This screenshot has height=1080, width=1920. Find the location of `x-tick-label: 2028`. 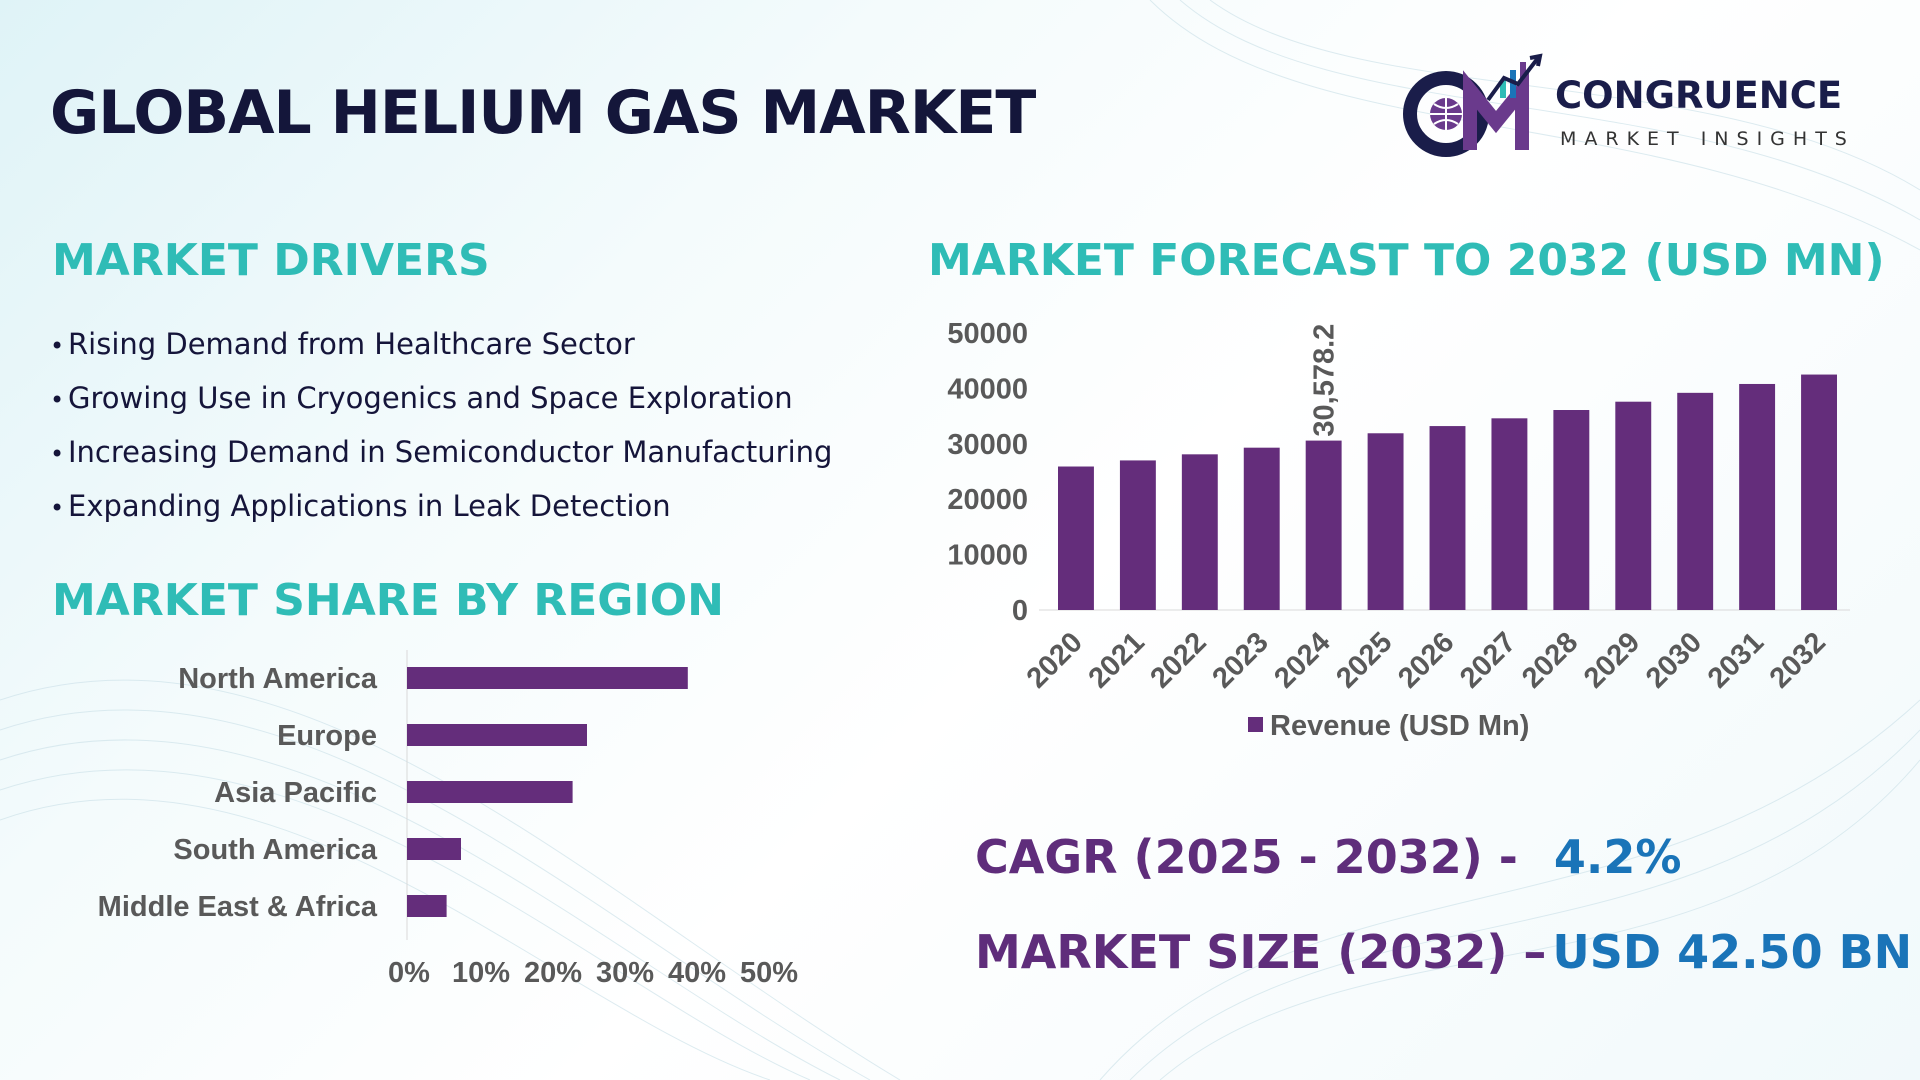

x-tick-label: 2028 is located at coordinates (1550, 660).